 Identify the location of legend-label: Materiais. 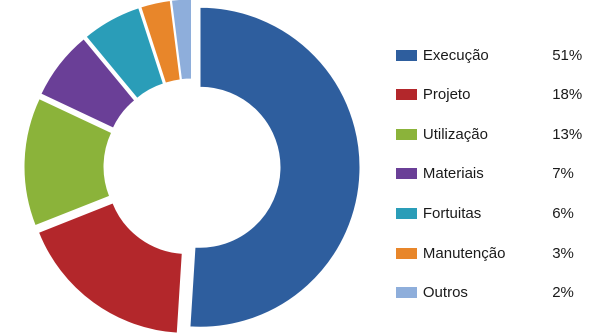
(453, 174).